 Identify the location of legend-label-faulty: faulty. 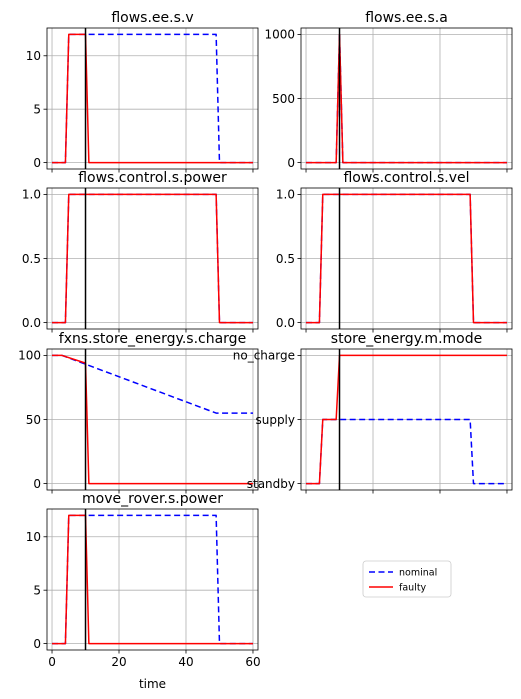
(413, 588).